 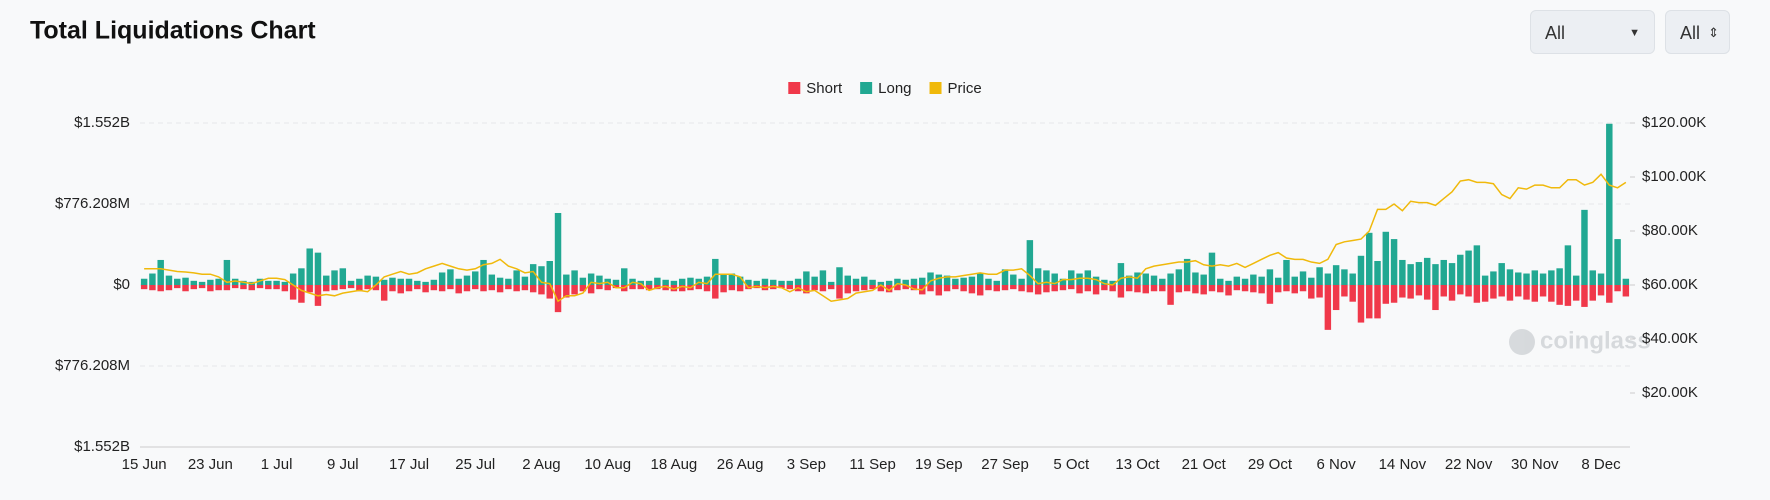 What do you see at coordinates (102, 446) in the screenshot?
I see `y-tick-label: $1.552B` at bounding box center [102, 446].